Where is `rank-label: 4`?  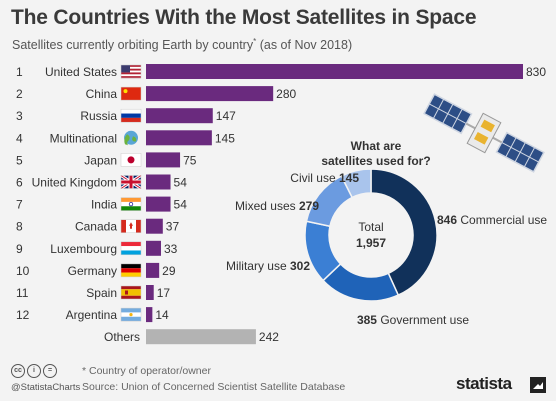
rank-label: 4 is located at coordinates (19, 138).